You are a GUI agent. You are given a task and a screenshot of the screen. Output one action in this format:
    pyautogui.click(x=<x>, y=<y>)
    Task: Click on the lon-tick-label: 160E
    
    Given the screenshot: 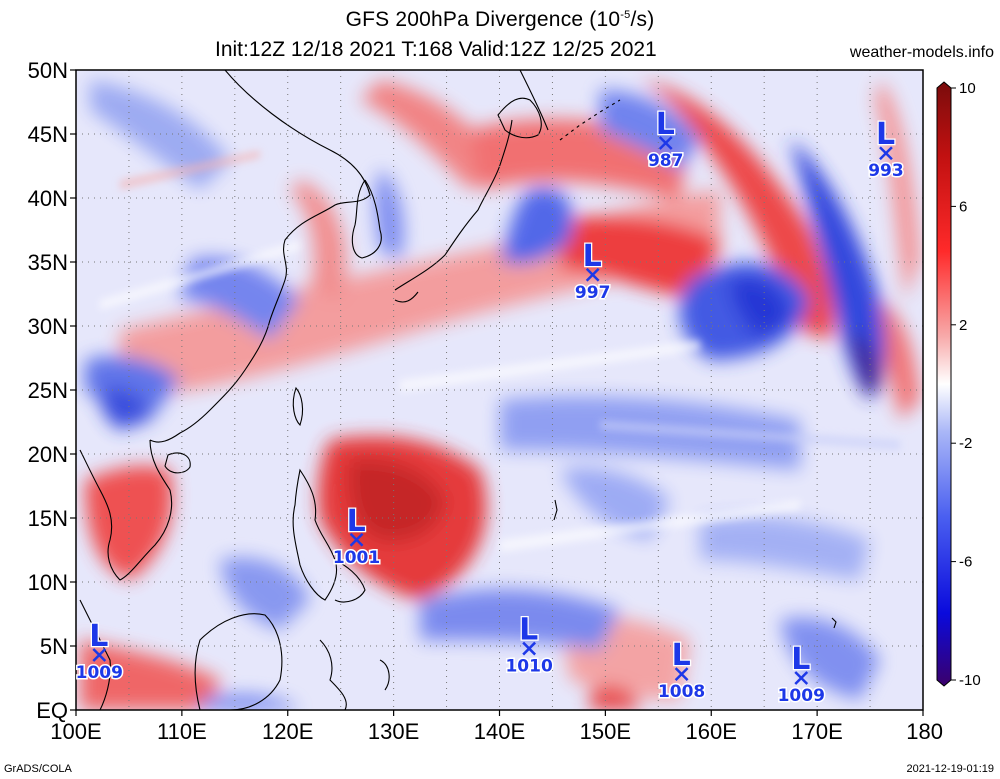 What is the action you would take?
    pyautogui.click(x=711, y=731)
    